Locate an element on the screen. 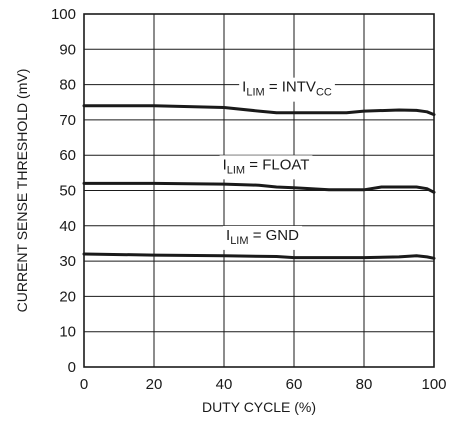 The height and width of the screenshot is (423, 468). series-label-0: ILIM = INTVCC is located at coordinates (287, 89).